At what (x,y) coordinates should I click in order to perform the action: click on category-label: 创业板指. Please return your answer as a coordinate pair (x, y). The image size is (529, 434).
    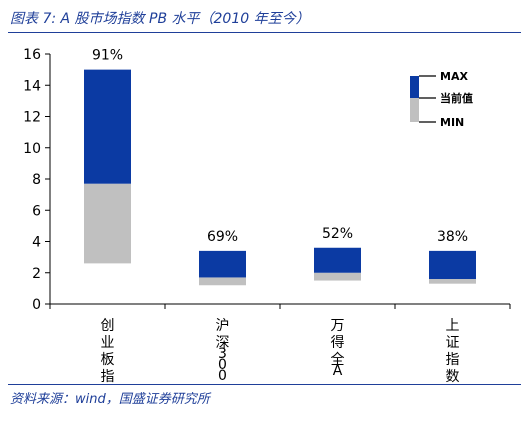
    Looking at the image, I should click on (108, 351).